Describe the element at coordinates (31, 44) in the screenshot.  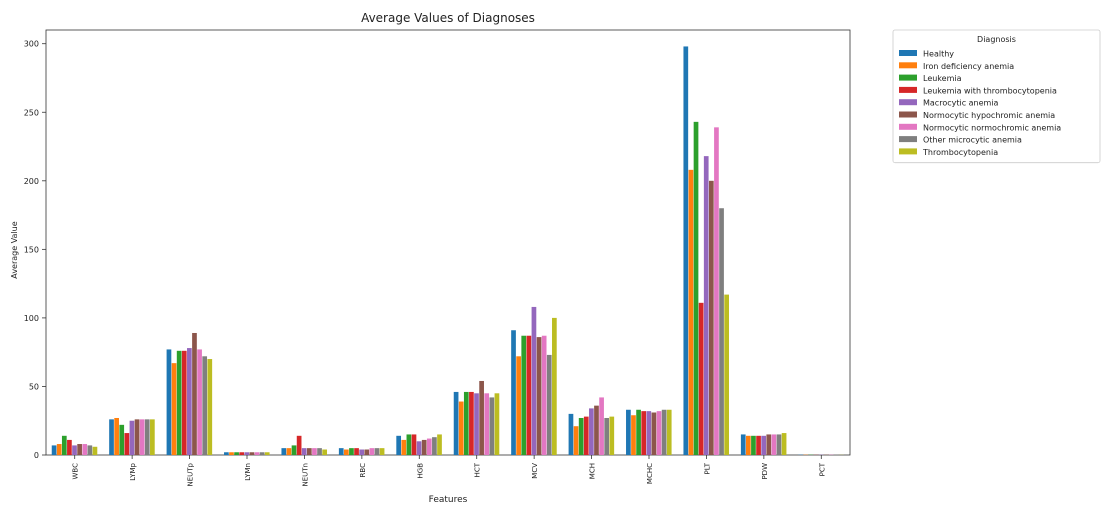
I see `y-tick-label: 300` at that location.